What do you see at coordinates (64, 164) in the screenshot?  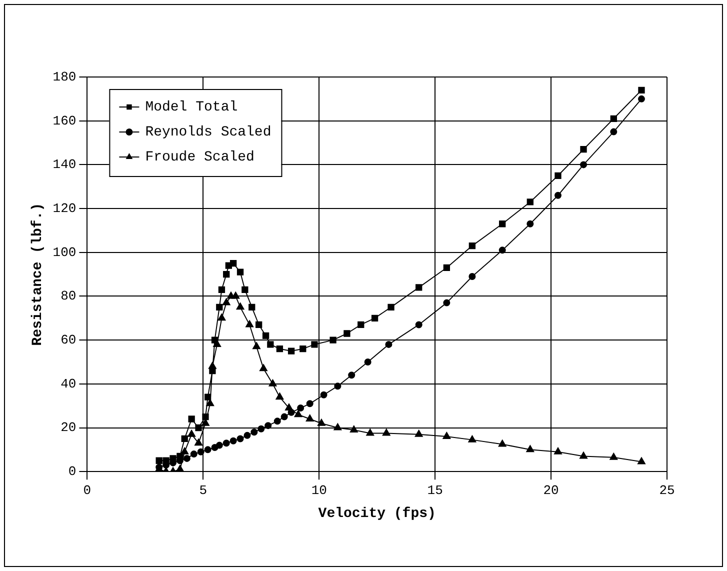 I see `y-tick-label: 140` at bounding box center [64, 164].